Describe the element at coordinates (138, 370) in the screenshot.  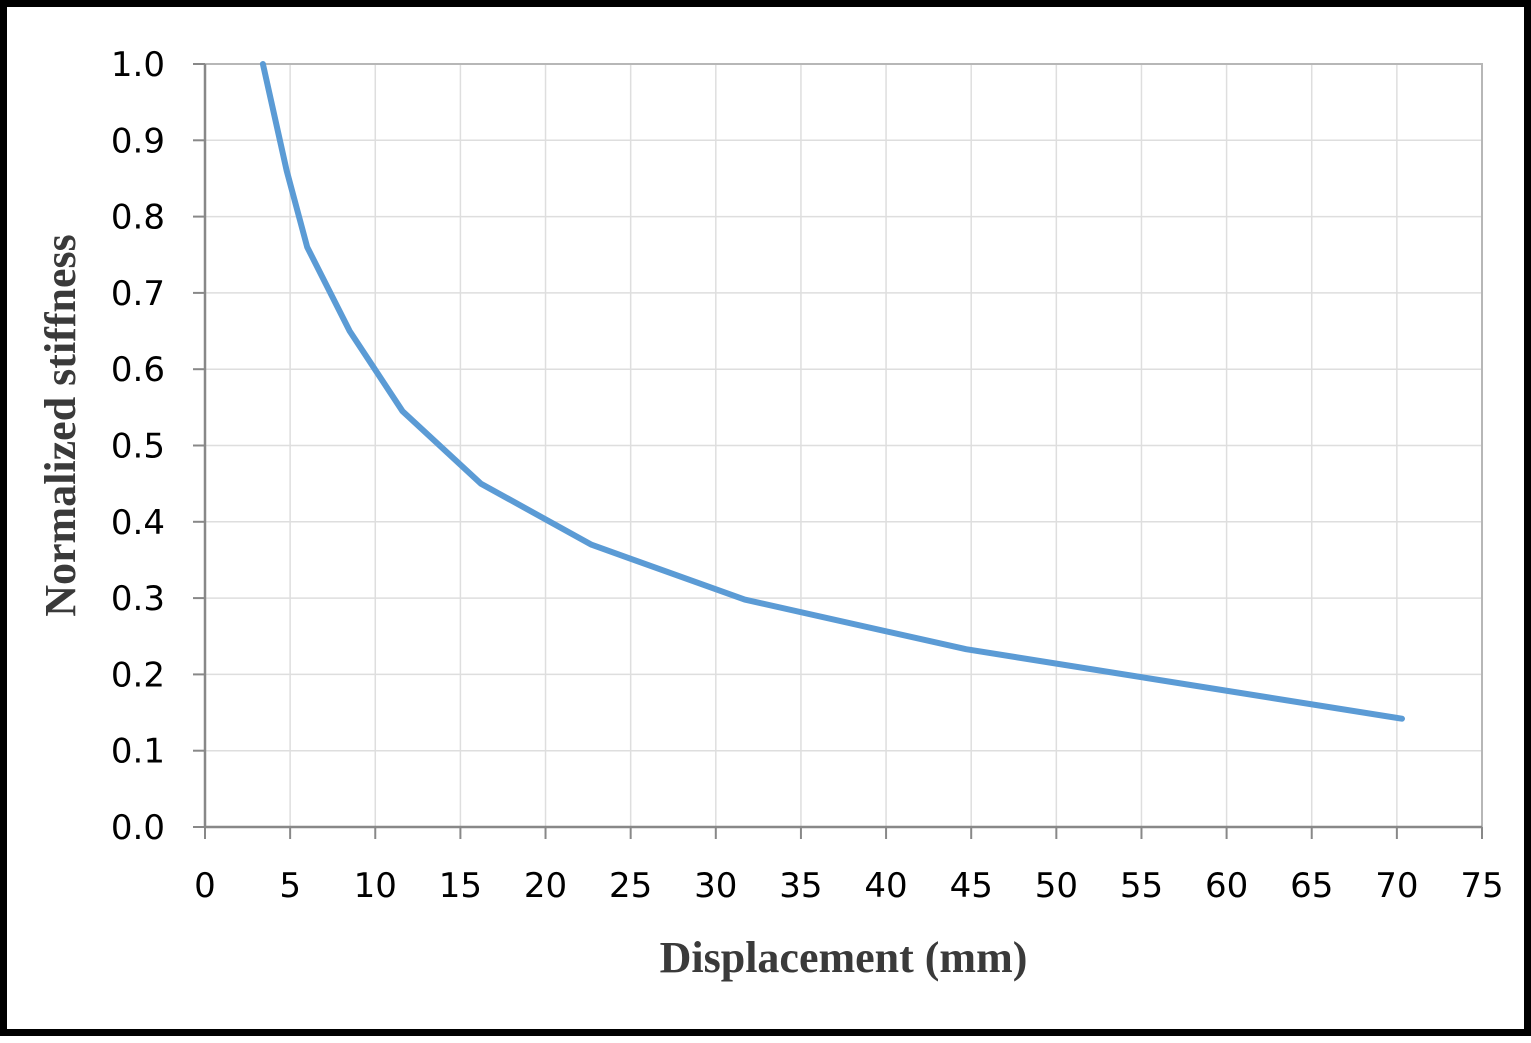
I see `y-tick-label: 0.6` at that location.